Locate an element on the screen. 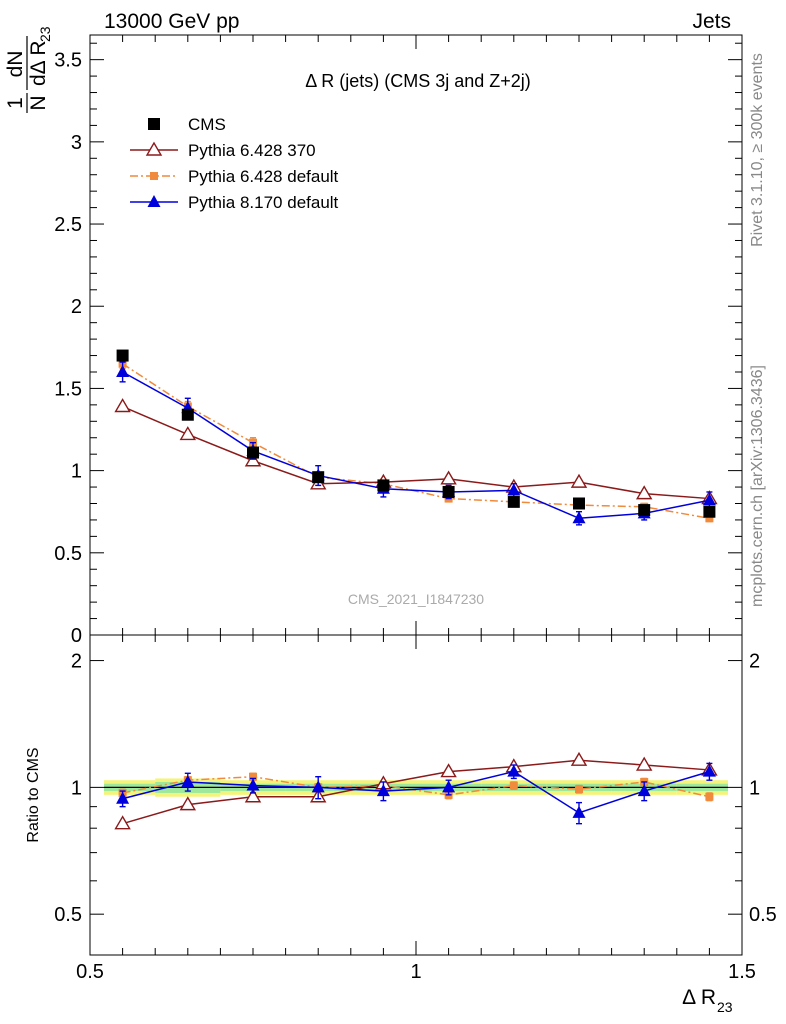 This screenshot has height=1024, width=786. header-left: 13000 GeV pp is located at coordinates (171, 21).